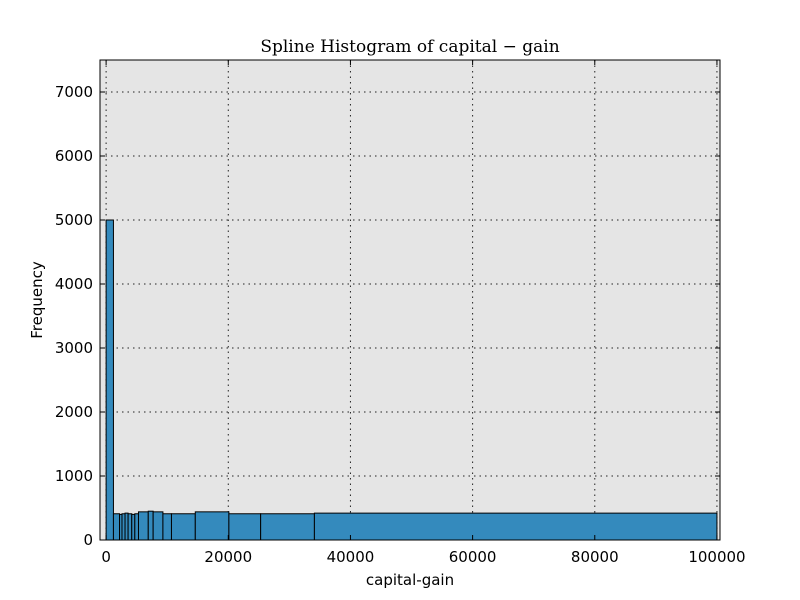  I want to click on y-tick-label-6: 6000, so click(74, 156).